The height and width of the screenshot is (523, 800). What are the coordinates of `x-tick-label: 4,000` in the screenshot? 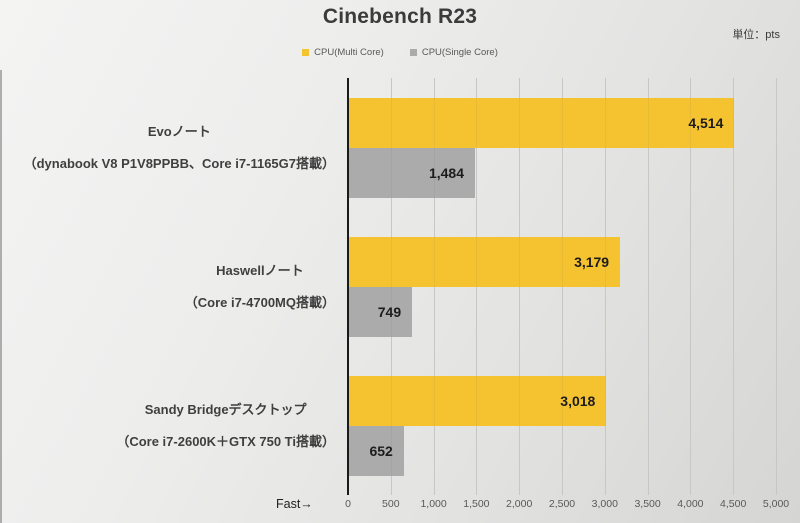 It's located at (690, 504).